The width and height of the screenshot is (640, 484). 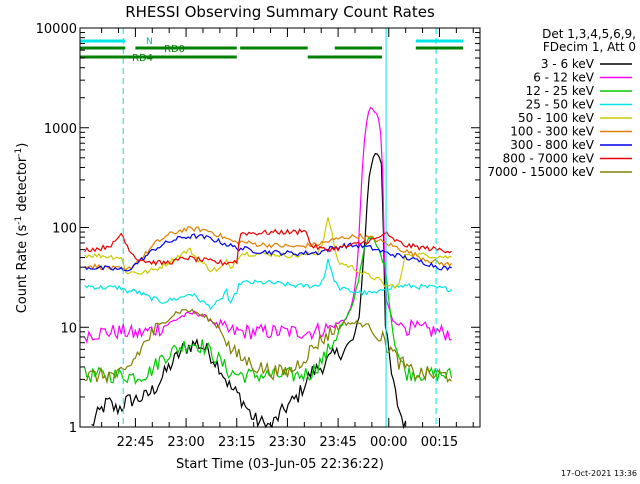 What do you see at coordinates (337, 442) in the screenshot?
I see `x-tick-label: 23:45` at bounding box center [337, 442].